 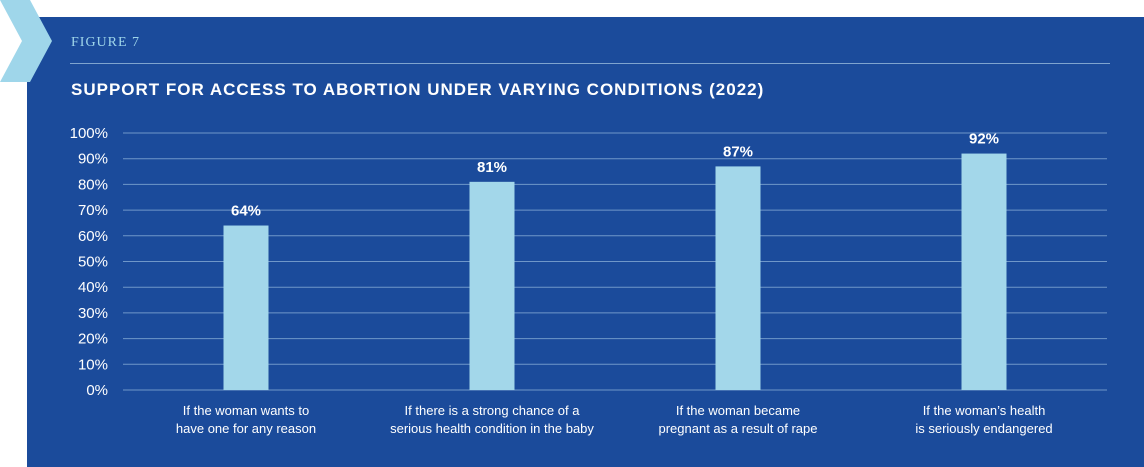 What do you see at coordinates (93, 184) in the screenshot?
I see `y-tick-label: 80%` at bounding box center [93, 184].